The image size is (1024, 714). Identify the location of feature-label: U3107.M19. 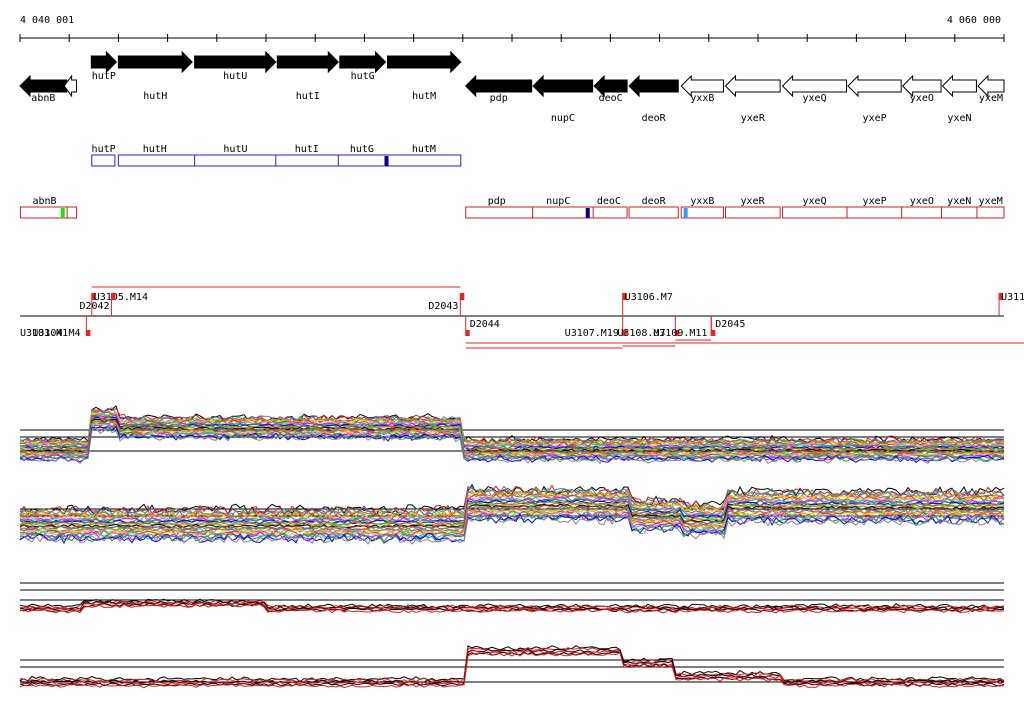
(592, 333).